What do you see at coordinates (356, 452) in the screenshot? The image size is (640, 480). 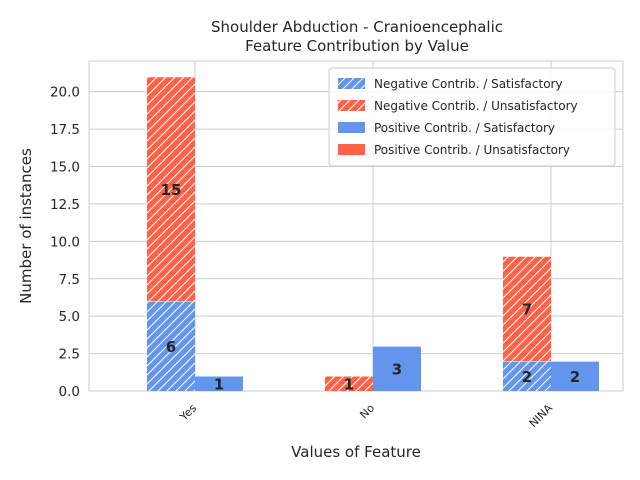 I see `x-axis-label: Values of Feature` at bounding box center [356, 452].